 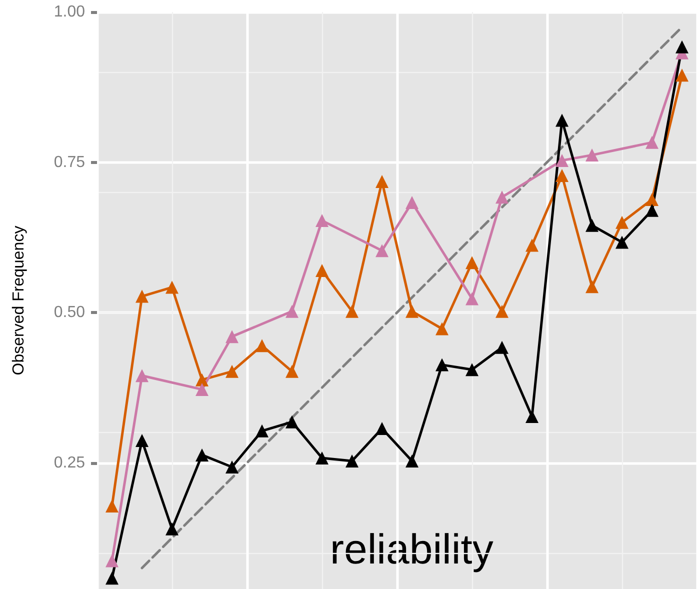 What do you see at coordinates (19, 301) in the screenshot?
I see `y-axis-title: Observed Frequency` at bounding box center [19, 301].